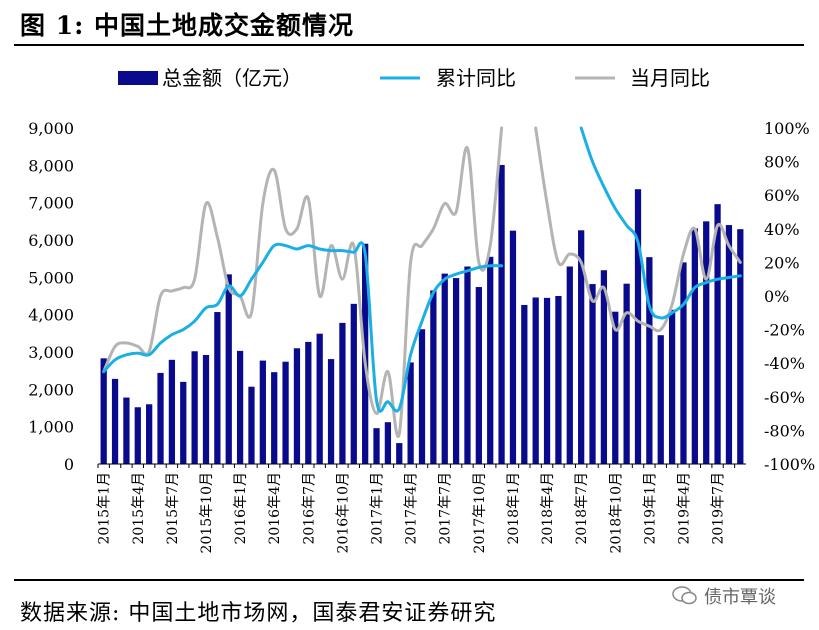 This screenshot has height=630, width=819. Describe the element at coordinates (616, 512) in the screenshot. I see `x-tick-label: 2018年10月` at that location.